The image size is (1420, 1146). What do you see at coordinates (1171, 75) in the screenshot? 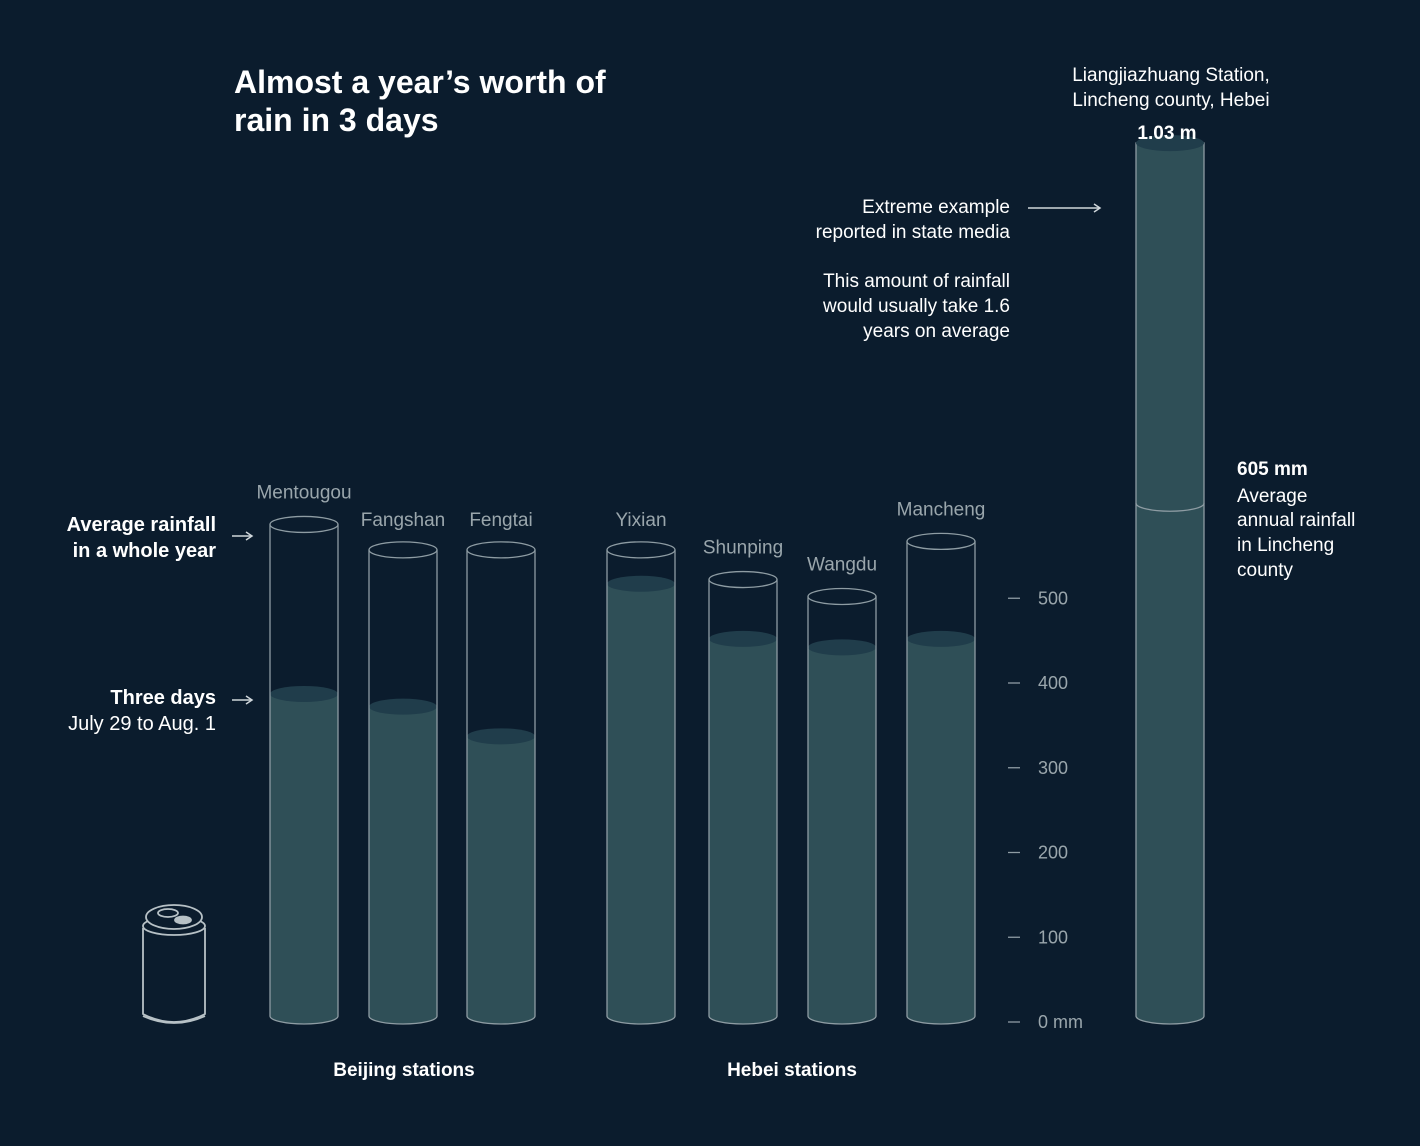
I see `callout-station-line-1: Liangjiazhuang Station,` at bounding box center [1171, 75].